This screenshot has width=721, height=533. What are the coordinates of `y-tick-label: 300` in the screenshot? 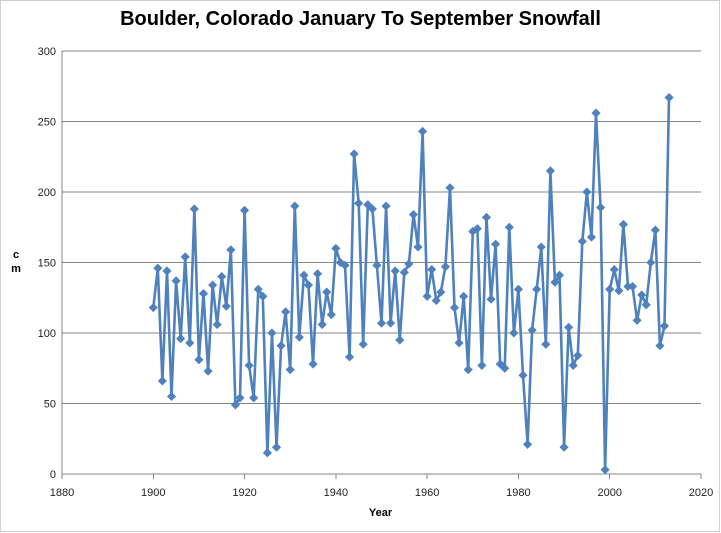 It's located at (47, 52).